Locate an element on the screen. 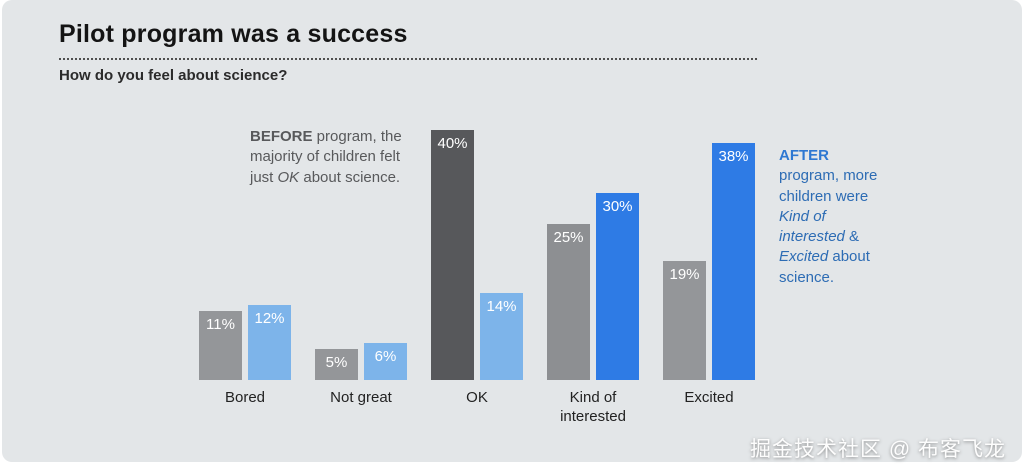 The width and height of the screenshot is (1024, 474). bar-group-excited: 19% 38% Excited is located at coordinates (709, 278).